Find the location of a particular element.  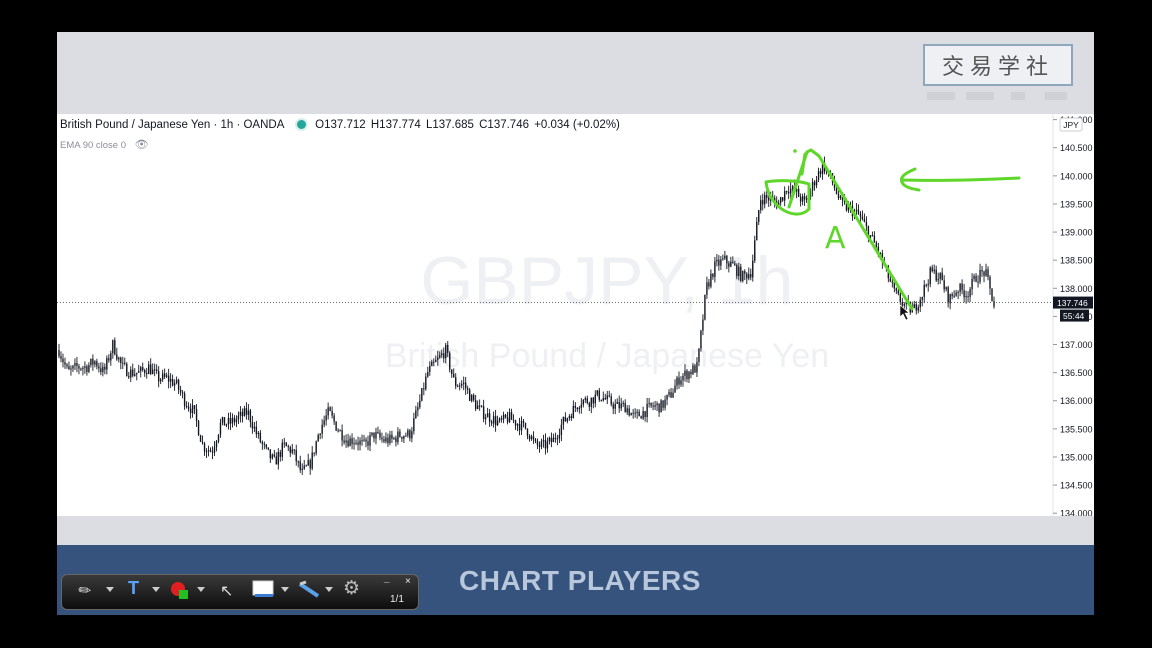

text-tool-icon: T is located at coordinates (133, 588).